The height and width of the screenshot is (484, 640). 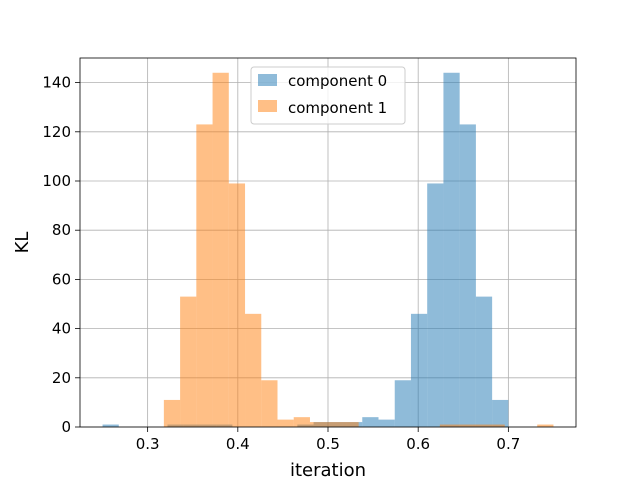 What do you see at coordinates (61, 329) in the screenshot?
I see `y-tick-label-2: 40` at bounding box center [61, 329].